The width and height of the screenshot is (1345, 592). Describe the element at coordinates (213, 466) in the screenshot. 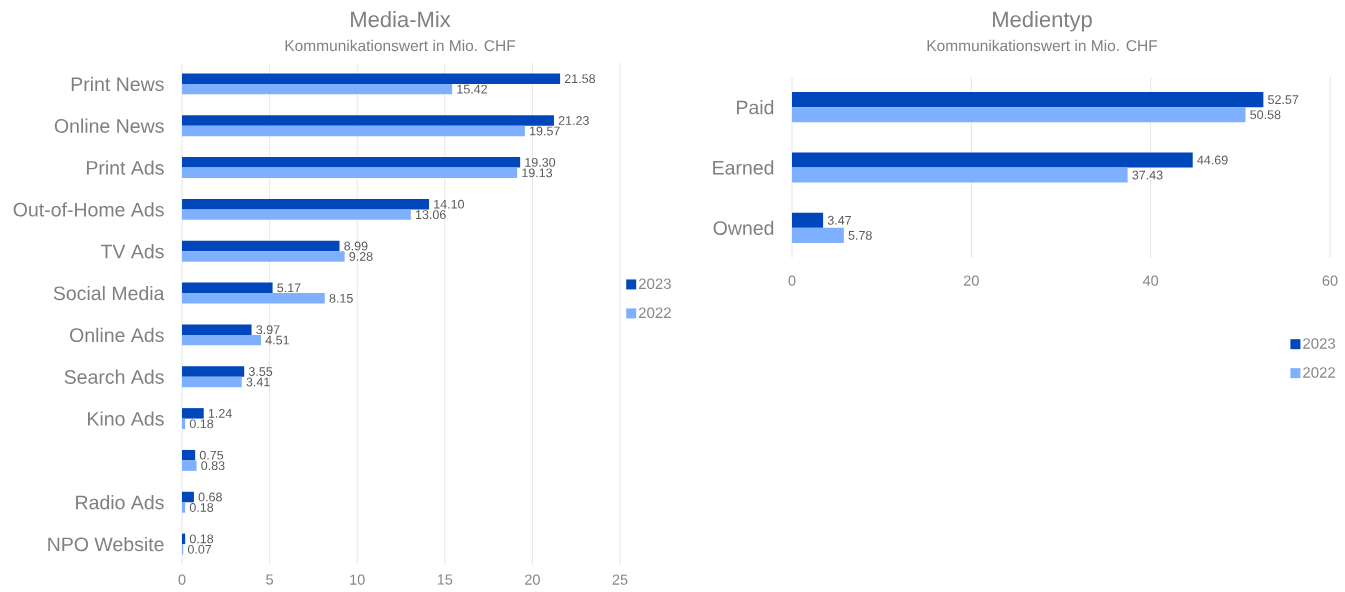

I see `data-label: 0.83` at that location.